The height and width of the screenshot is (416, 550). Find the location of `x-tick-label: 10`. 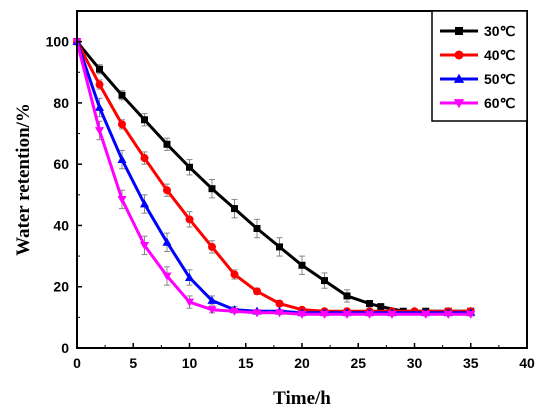

x-tick-label: 10 is located at coordinates (190, 363).